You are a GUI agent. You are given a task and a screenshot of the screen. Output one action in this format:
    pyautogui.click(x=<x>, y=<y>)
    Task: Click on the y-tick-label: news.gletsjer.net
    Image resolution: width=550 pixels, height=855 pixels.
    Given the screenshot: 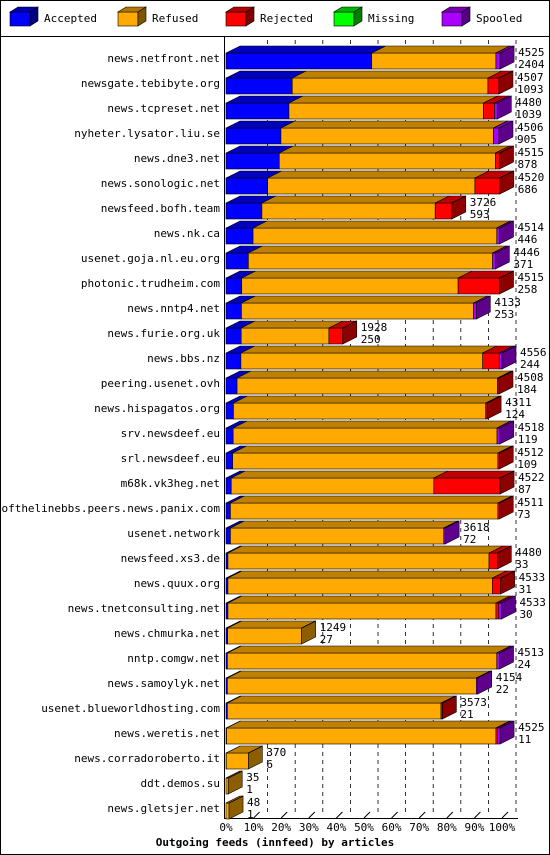 What is the action you would take?
    pyautogui.click(x=163, y=808)
    